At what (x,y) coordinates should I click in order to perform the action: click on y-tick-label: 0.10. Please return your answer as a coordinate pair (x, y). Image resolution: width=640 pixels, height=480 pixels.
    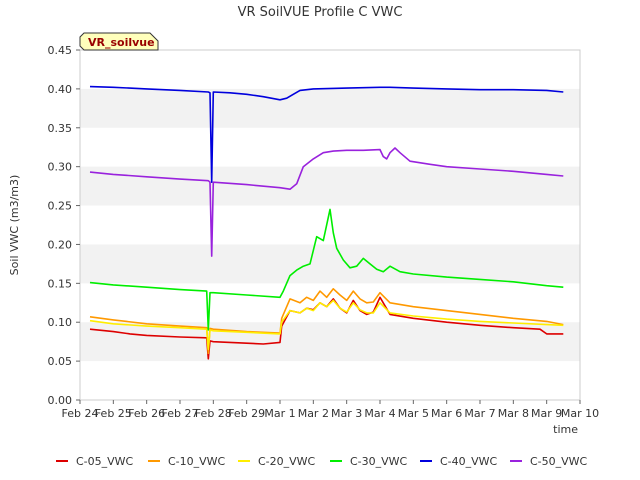
    Looking at the image, I should click on (60, 322).